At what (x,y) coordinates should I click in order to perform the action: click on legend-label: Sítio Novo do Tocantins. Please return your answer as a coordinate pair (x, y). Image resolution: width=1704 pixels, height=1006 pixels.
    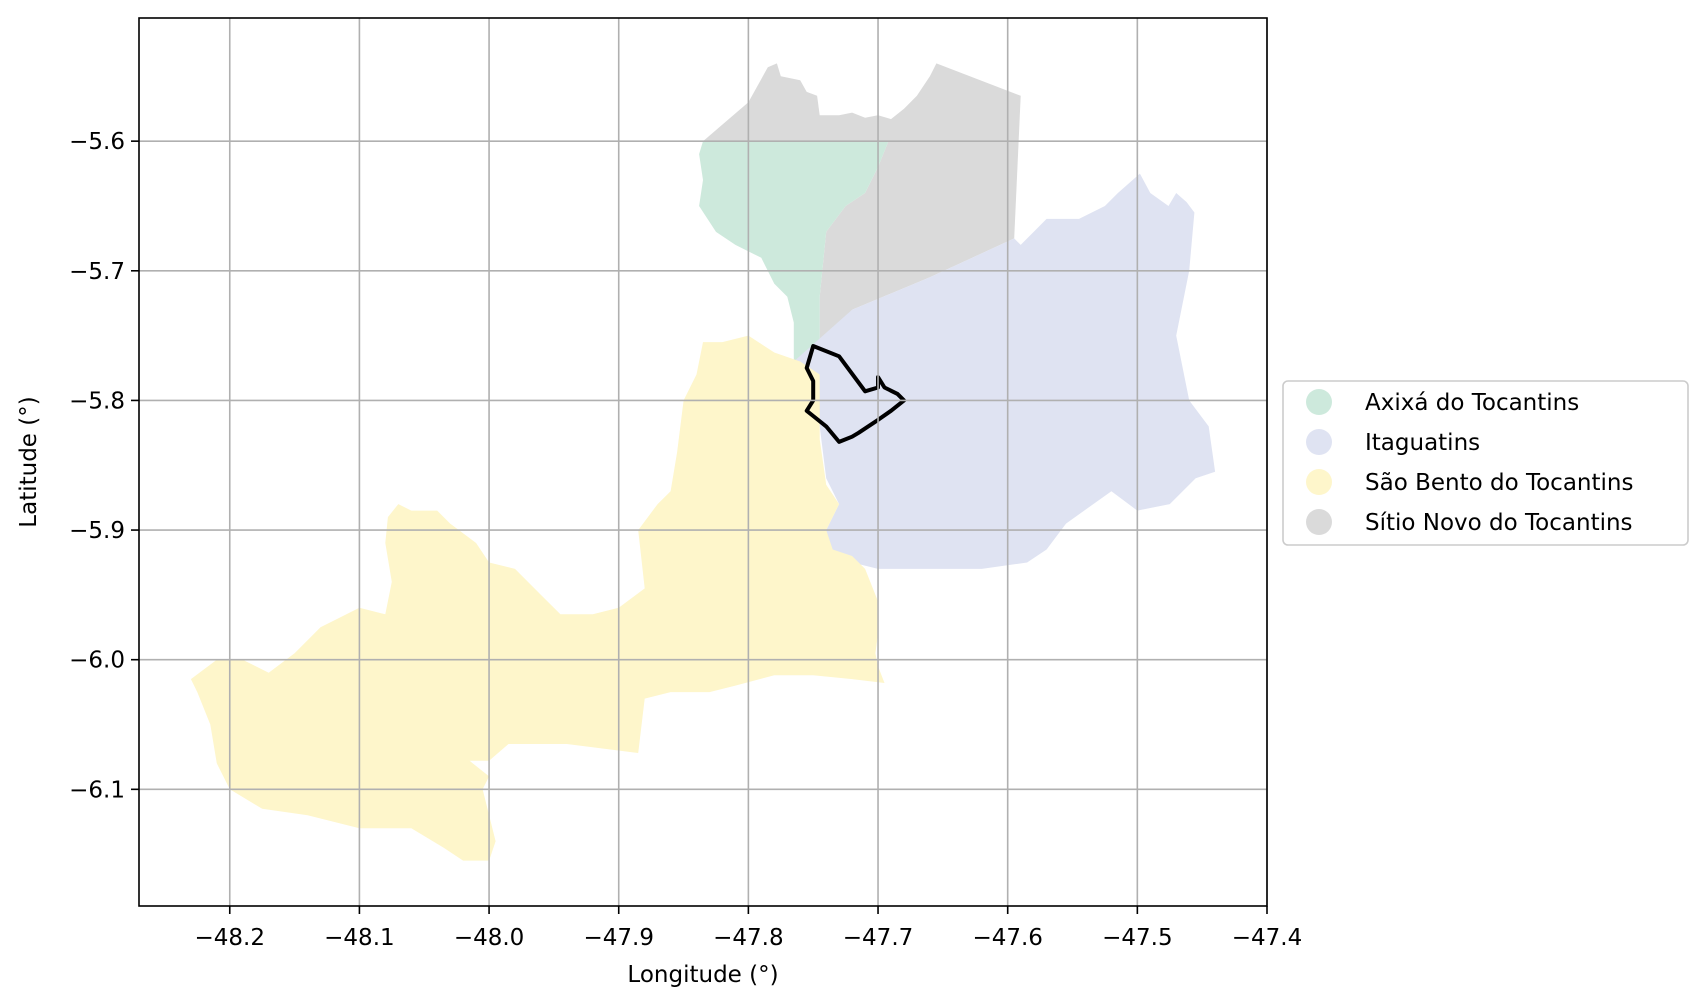
    Looking at the image, I should click on (1499, 523).